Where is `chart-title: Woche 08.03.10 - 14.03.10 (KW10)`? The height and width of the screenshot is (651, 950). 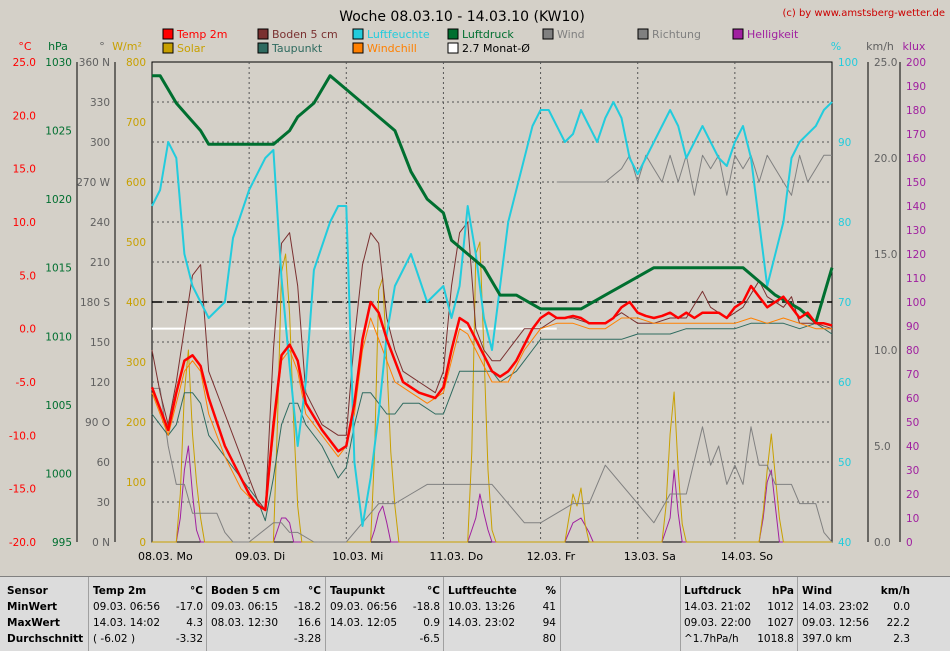
chart-title: Woche 08.03.10 - 14.03.10 (KW10) is located at coordinates (462, 17).